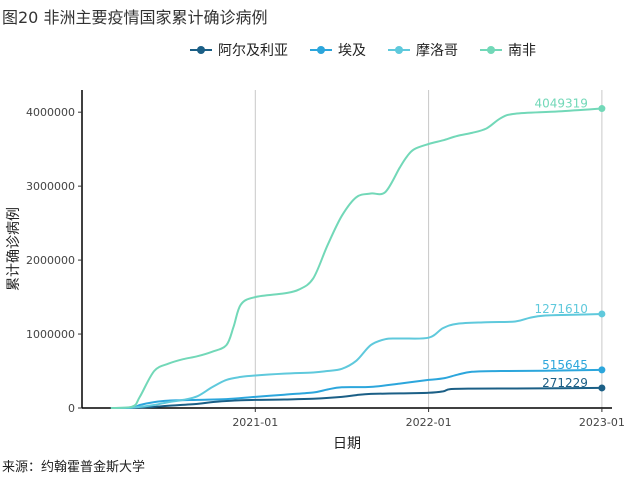 The width and height of the screenshot is (640, 480). Describe the element at coordinates (356, 397) in the screenshot. I see `series-line-algeria` at that location.